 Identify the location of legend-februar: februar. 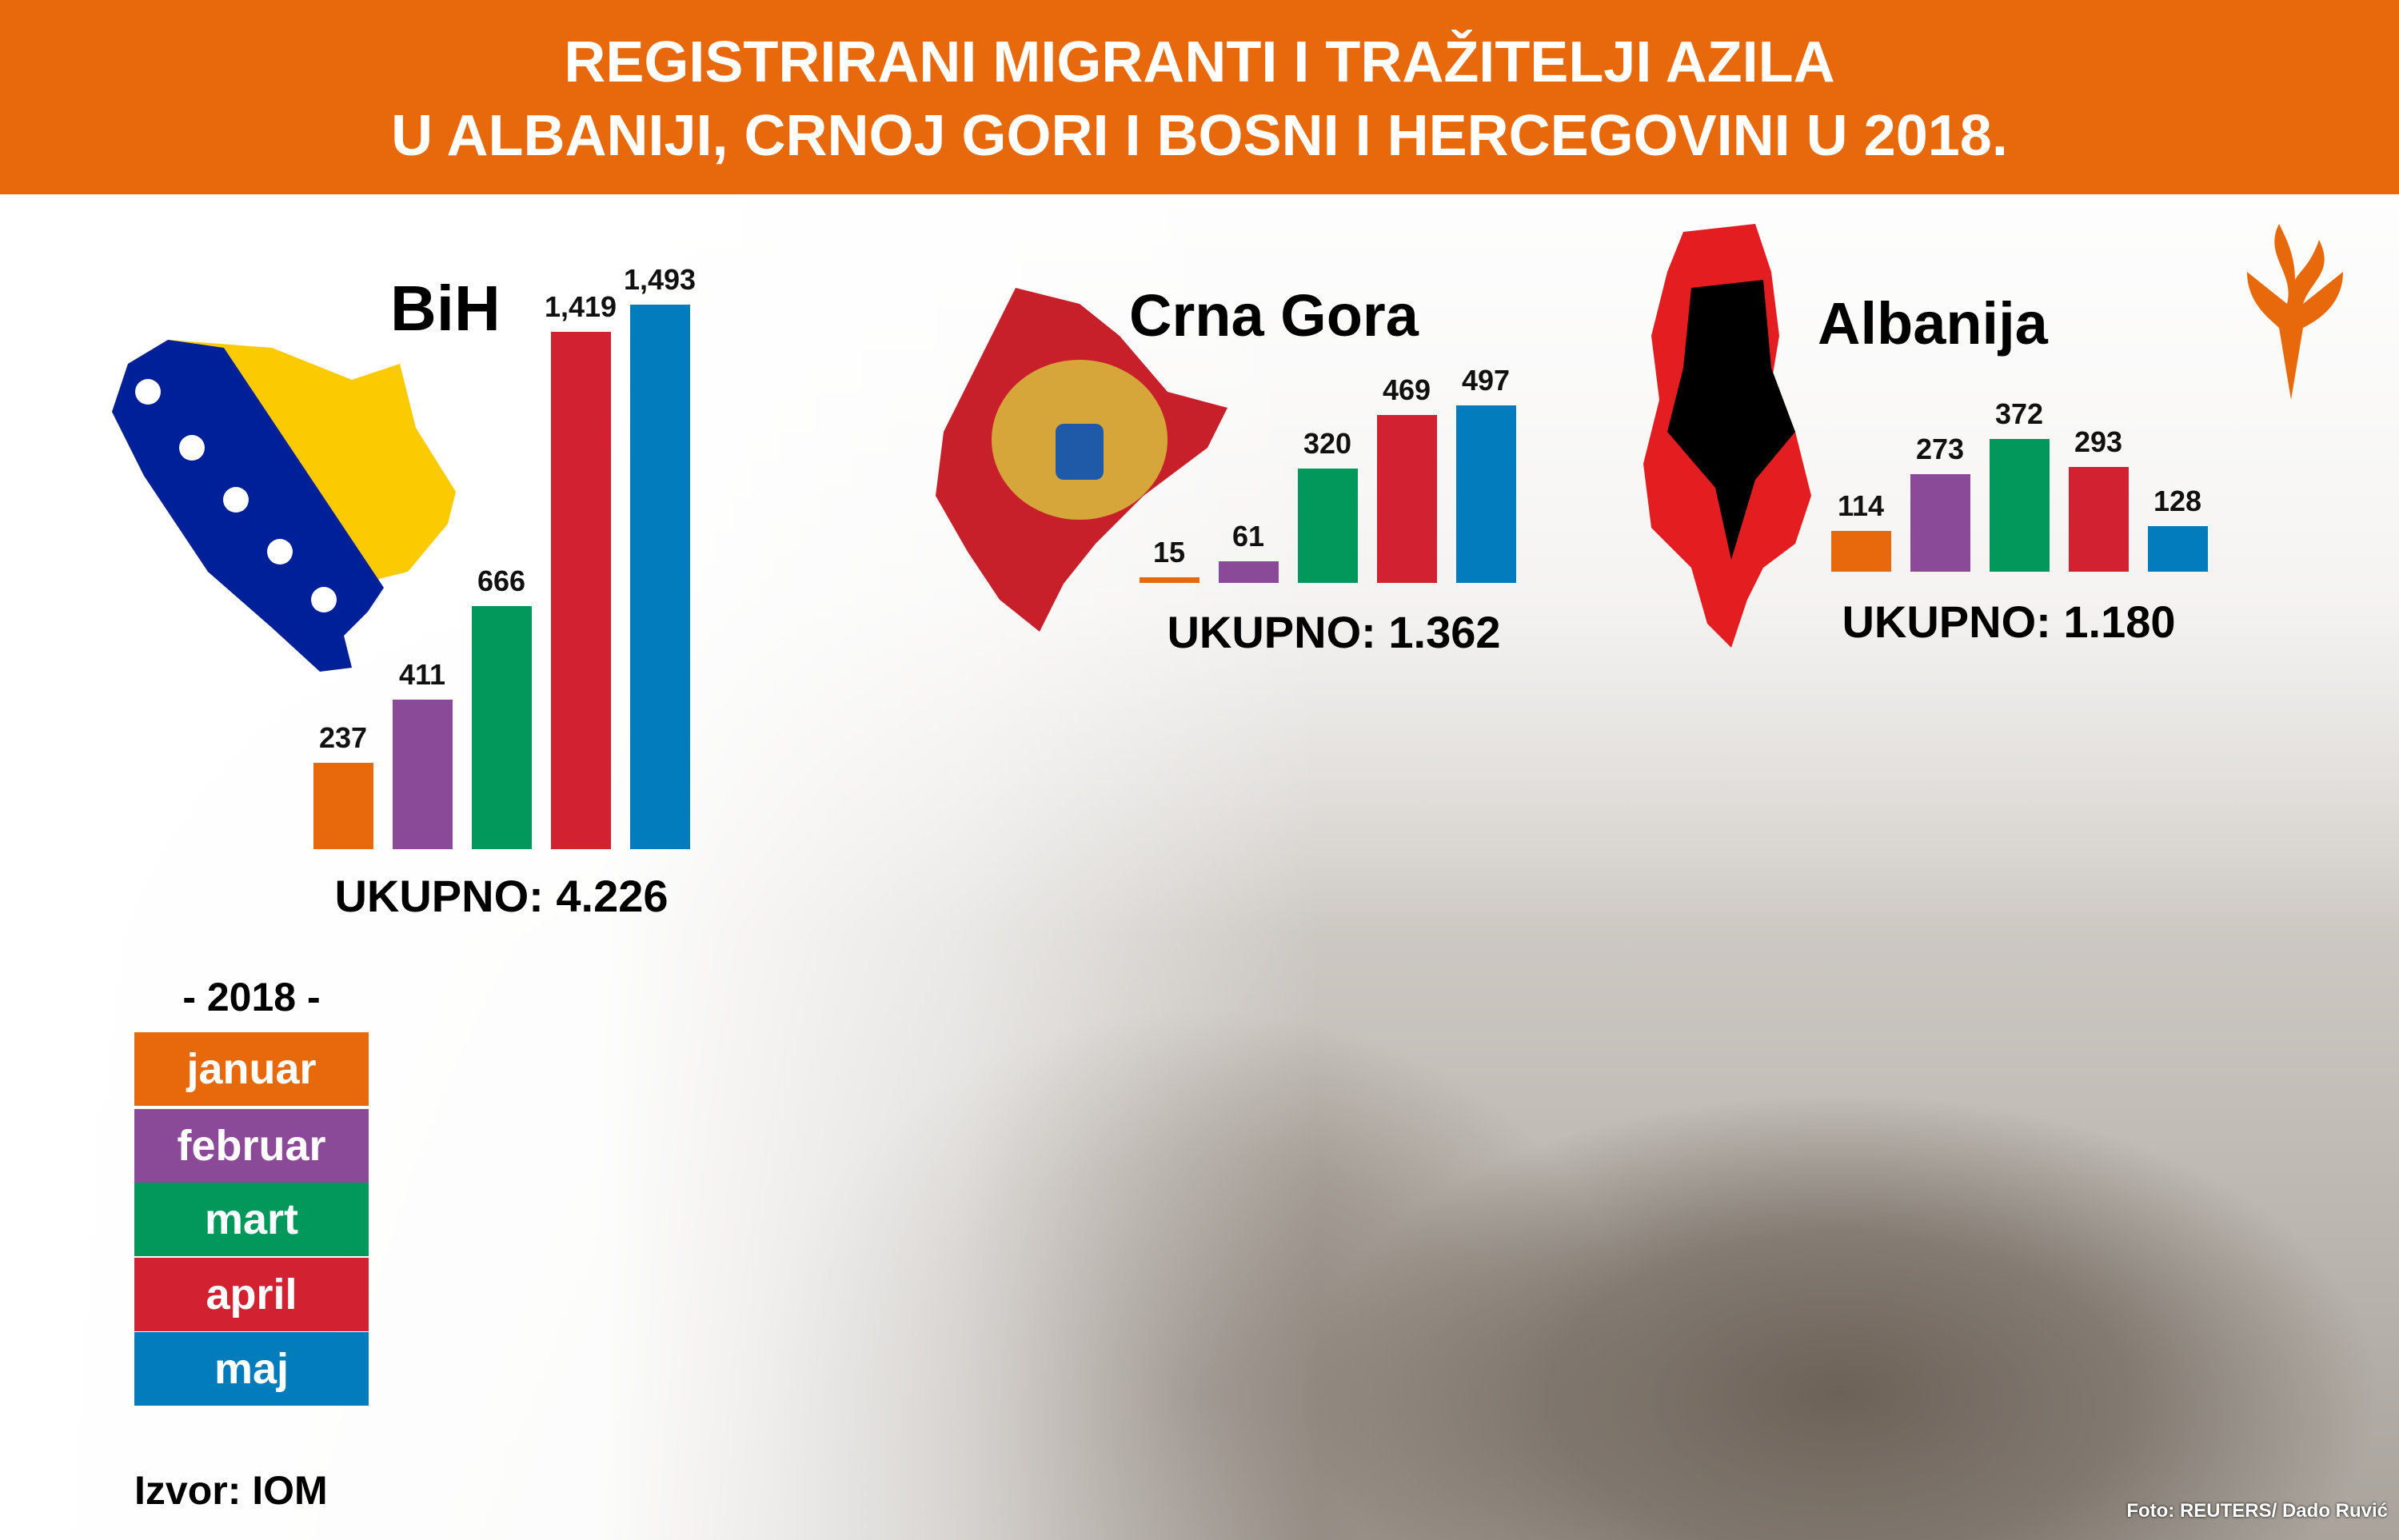
(251, 1146).